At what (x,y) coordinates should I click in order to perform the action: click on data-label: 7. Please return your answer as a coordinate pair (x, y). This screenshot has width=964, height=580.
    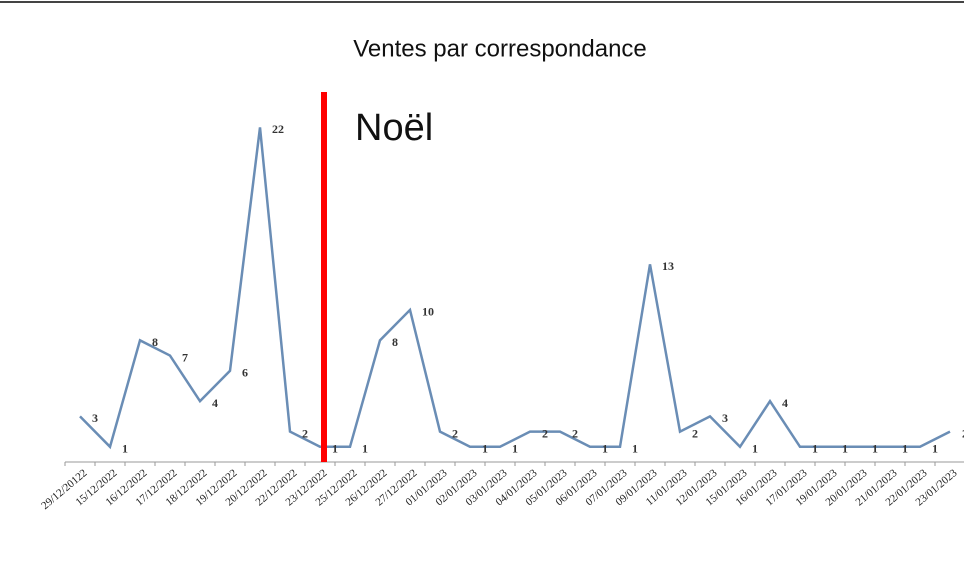
    Looking at the image, I should click on (185, 357).